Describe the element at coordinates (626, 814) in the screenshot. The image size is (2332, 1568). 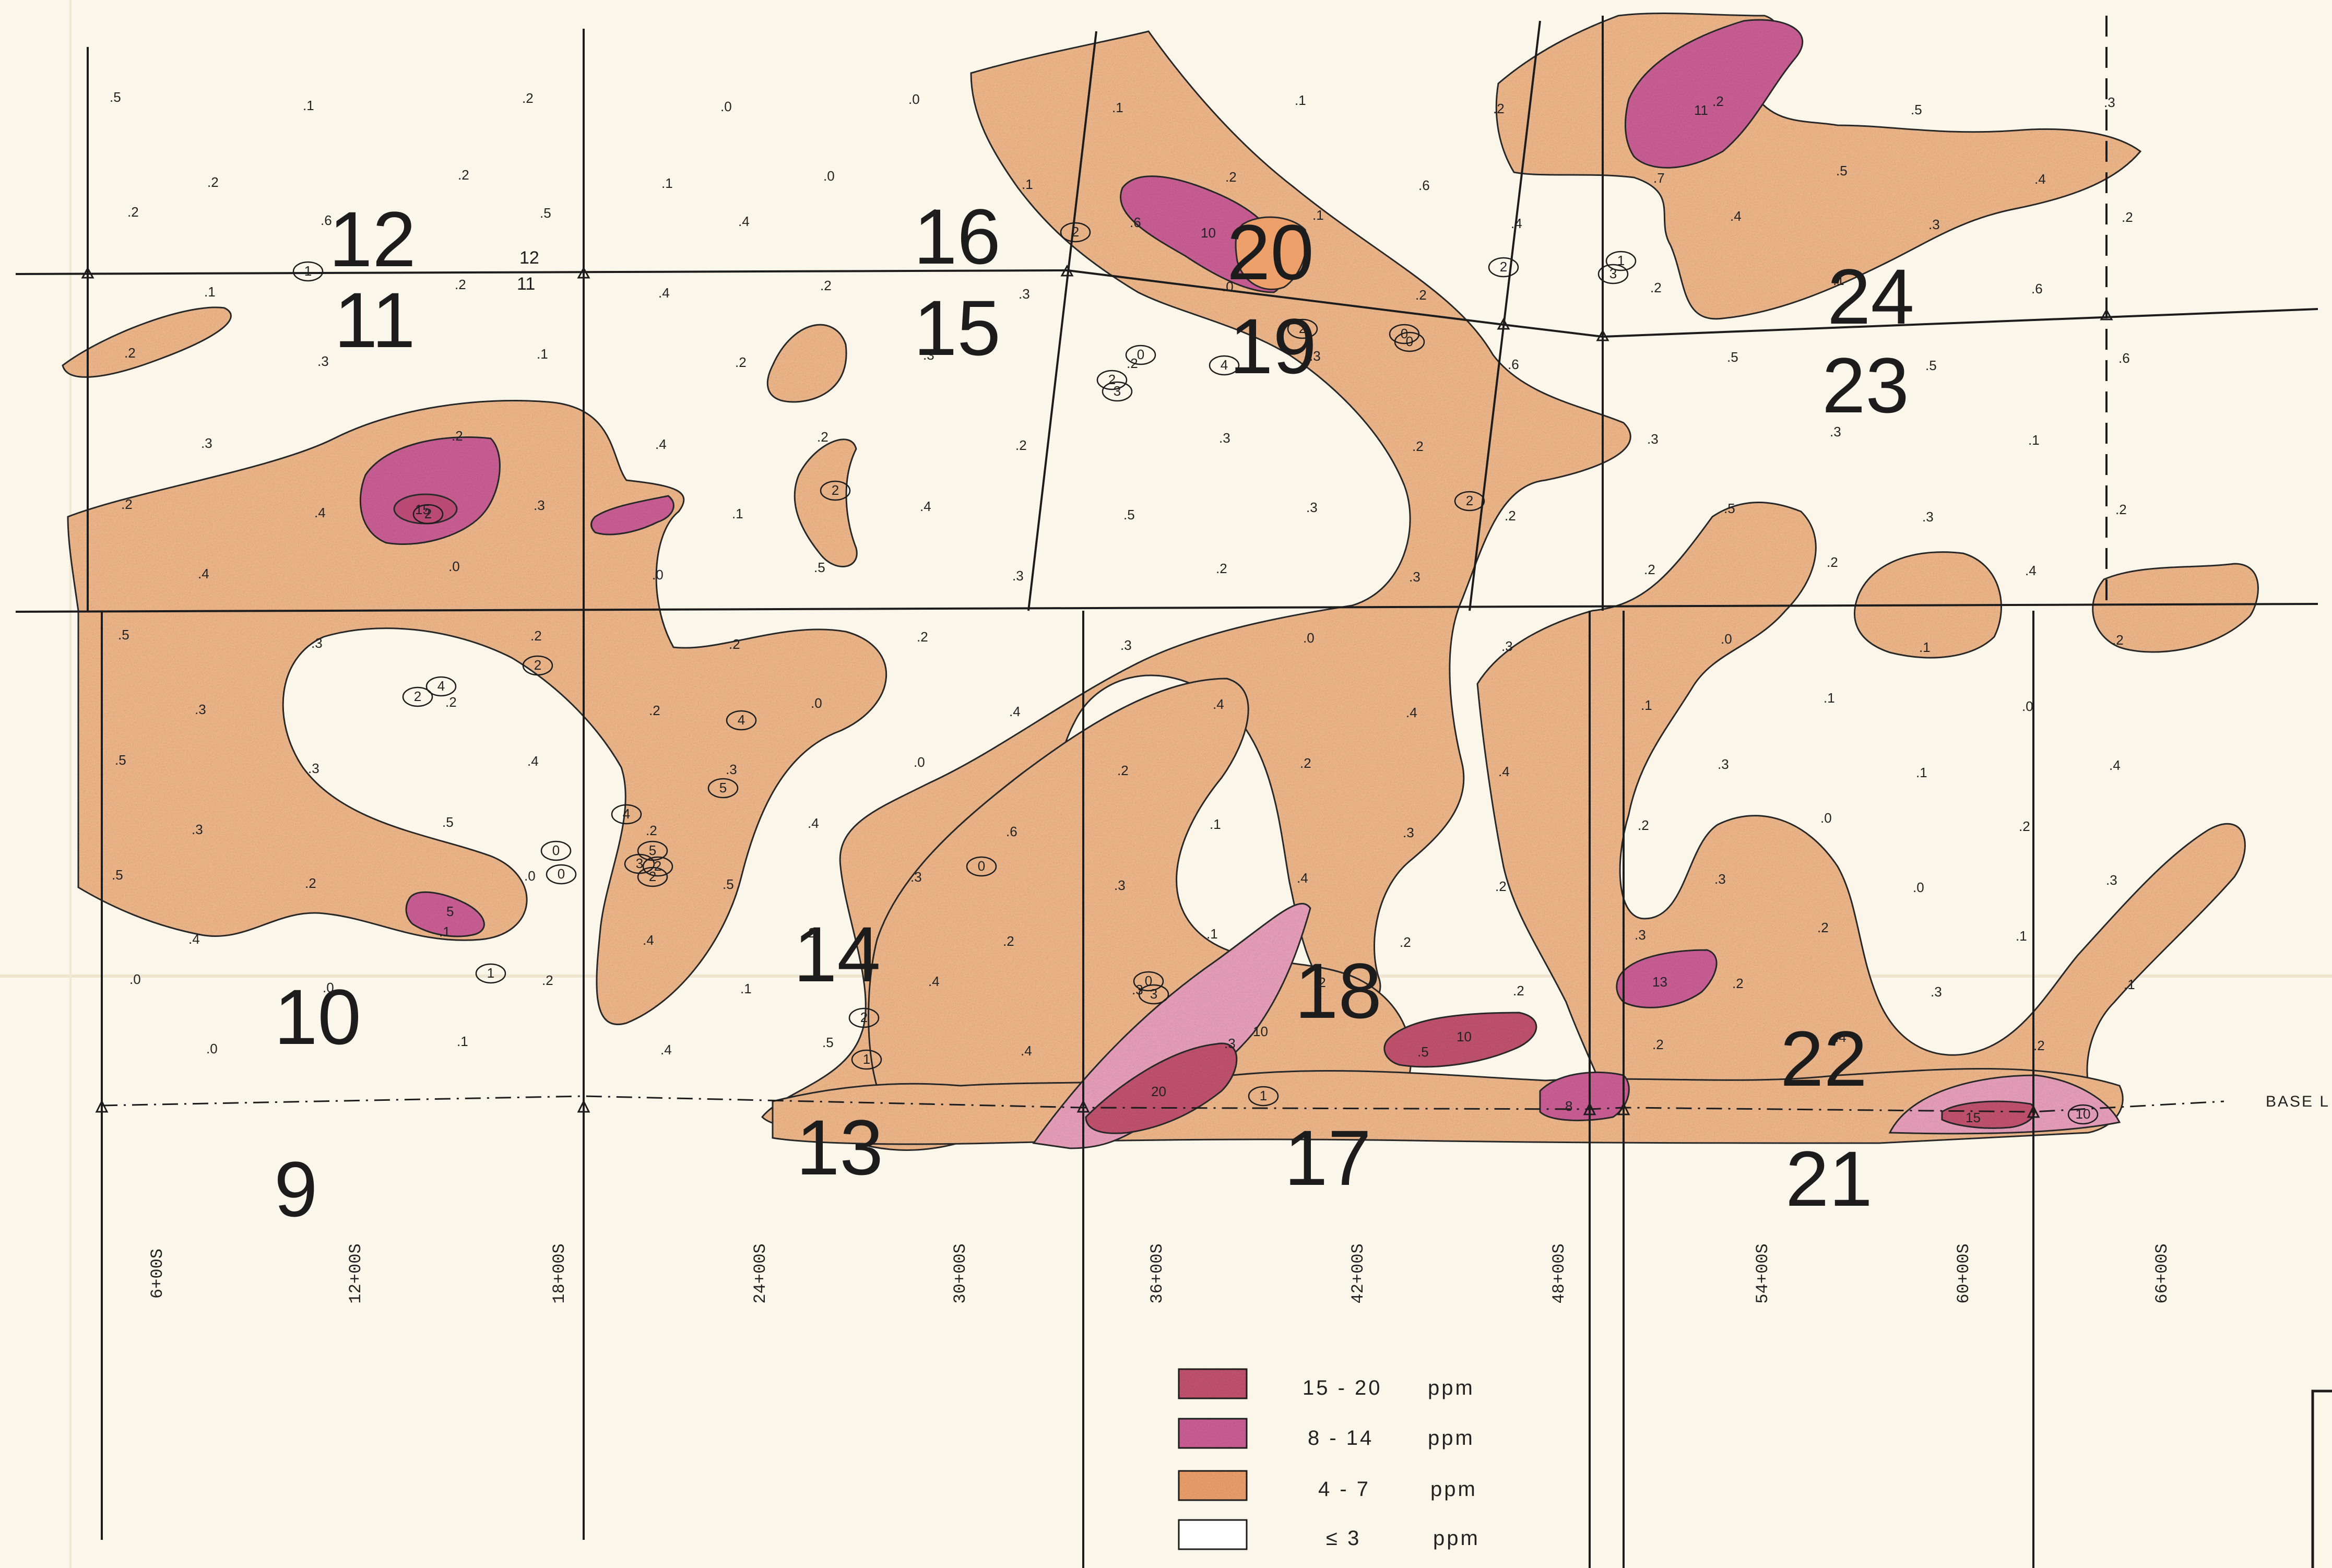
I see `circled-sample: 4` at that location.